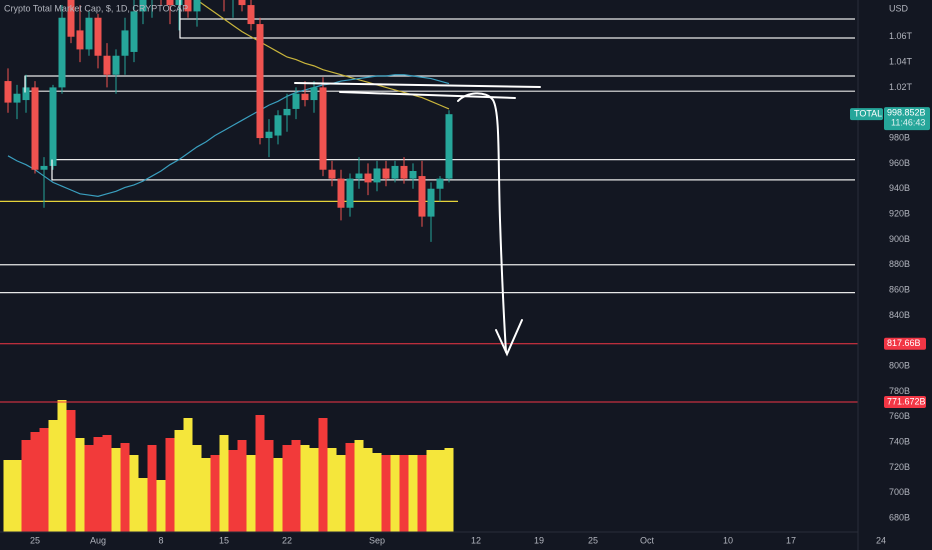 The width and height of the screenshot is (932, 550). I want to click on x-tick-label: 15, so click(224, 540).